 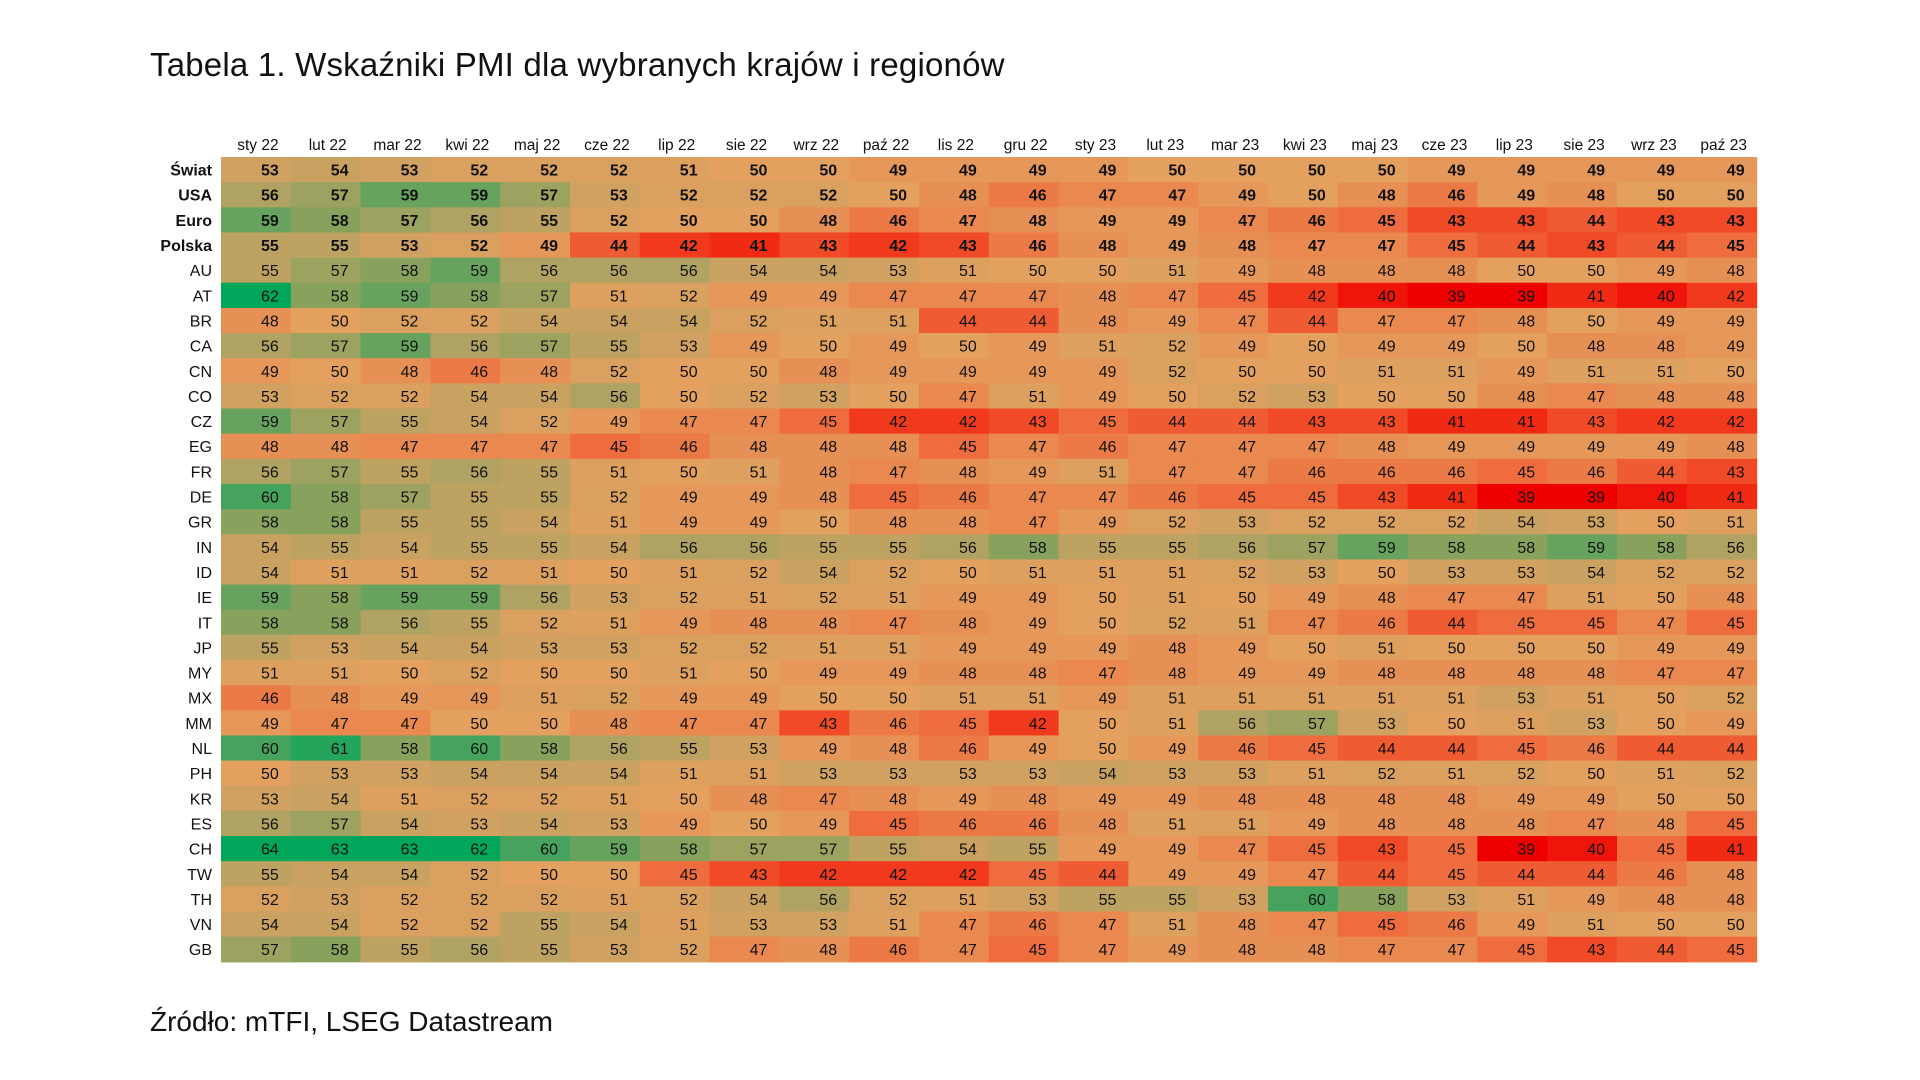 What do you see at coordinates (1596, 498) in the screenshot?
I see `cell-value: 39` at bounding box center [1596, 498].